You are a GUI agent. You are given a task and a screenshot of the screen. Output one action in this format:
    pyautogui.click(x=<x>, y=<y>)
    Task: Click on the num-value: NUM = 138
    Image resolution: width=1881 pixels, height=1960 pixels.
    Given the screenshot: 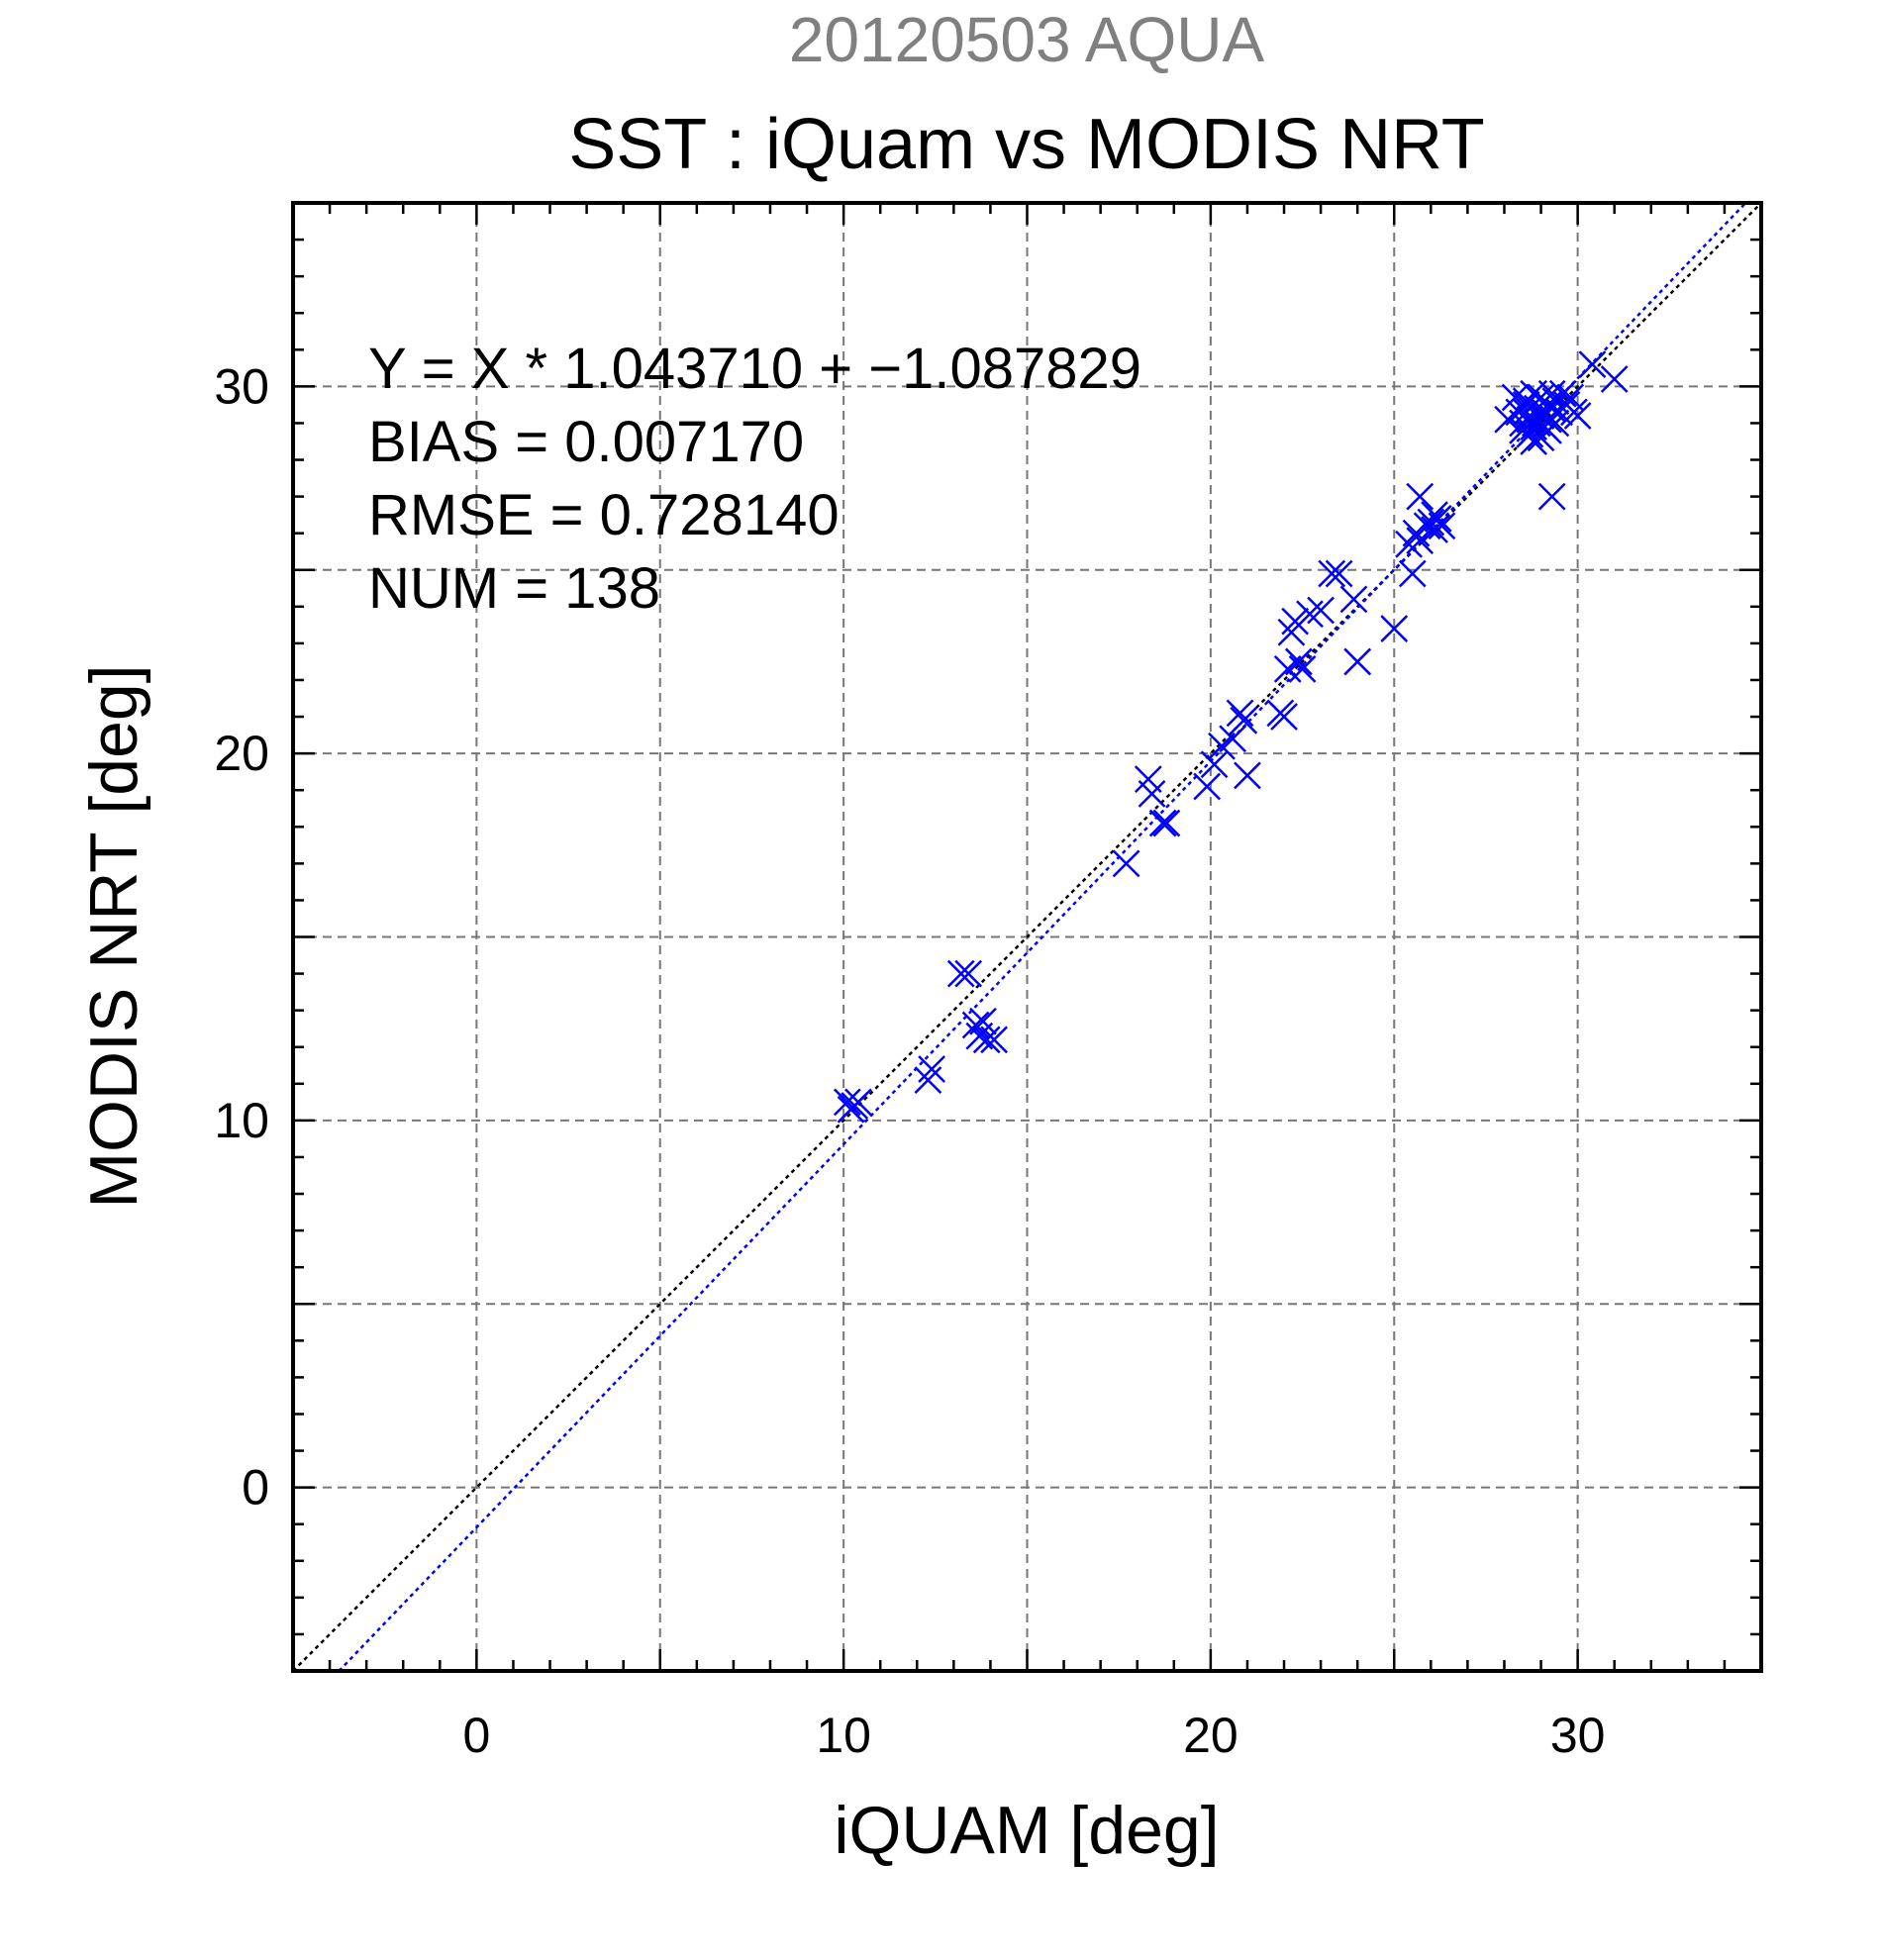 What is the action you would take?
    pyautogui.click(x=514, y=588)
    